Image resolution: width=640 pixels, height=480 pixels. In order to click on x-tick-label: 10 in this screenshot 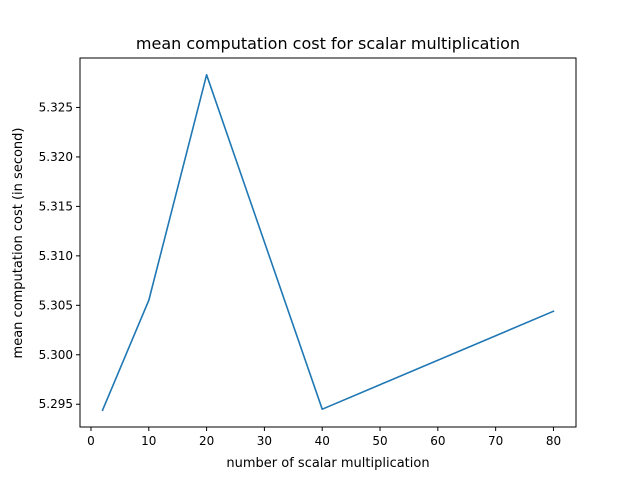, I will do `click(148, 441)`.